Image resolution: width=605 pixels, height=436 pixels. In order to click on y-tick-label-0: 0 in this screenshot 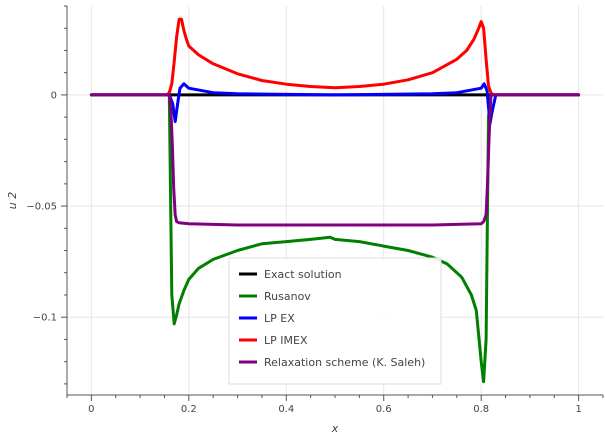, I will do `click(54, 95)`.